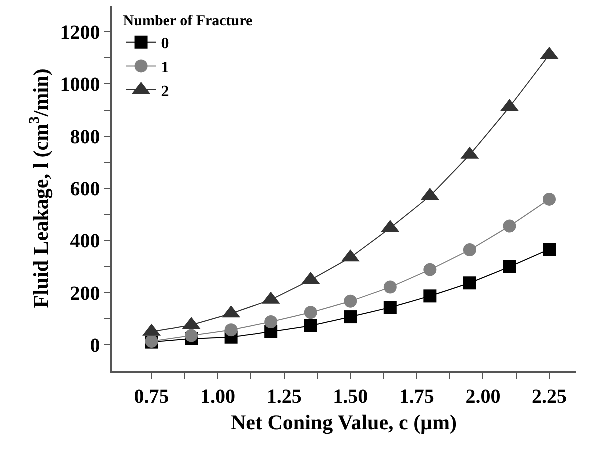 The width and height of the screenshot is (598, 453). I want to click on legend-title: Number of Fracture, so click(188, 22).